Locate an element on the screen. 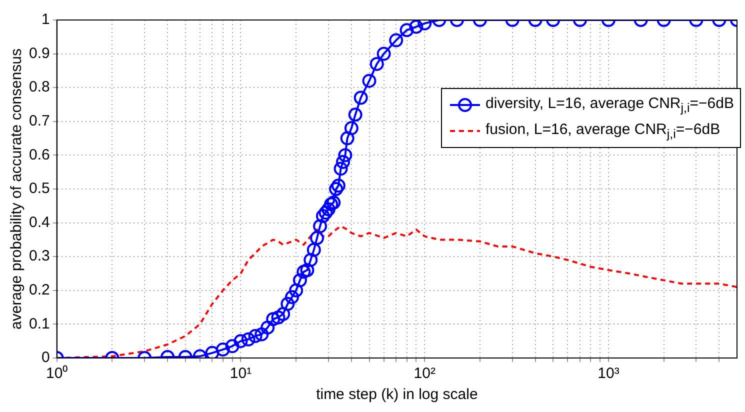 This screenshot has width=745, height=412. x-tick-label: 10³ is located at coordinates (609, 373).